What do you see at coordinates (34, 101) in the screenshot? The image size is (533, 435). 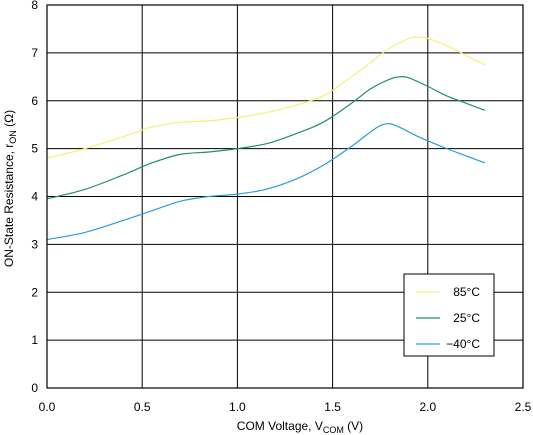 I see `y-tick-label-6: 6` at bounding box center [34, 101].